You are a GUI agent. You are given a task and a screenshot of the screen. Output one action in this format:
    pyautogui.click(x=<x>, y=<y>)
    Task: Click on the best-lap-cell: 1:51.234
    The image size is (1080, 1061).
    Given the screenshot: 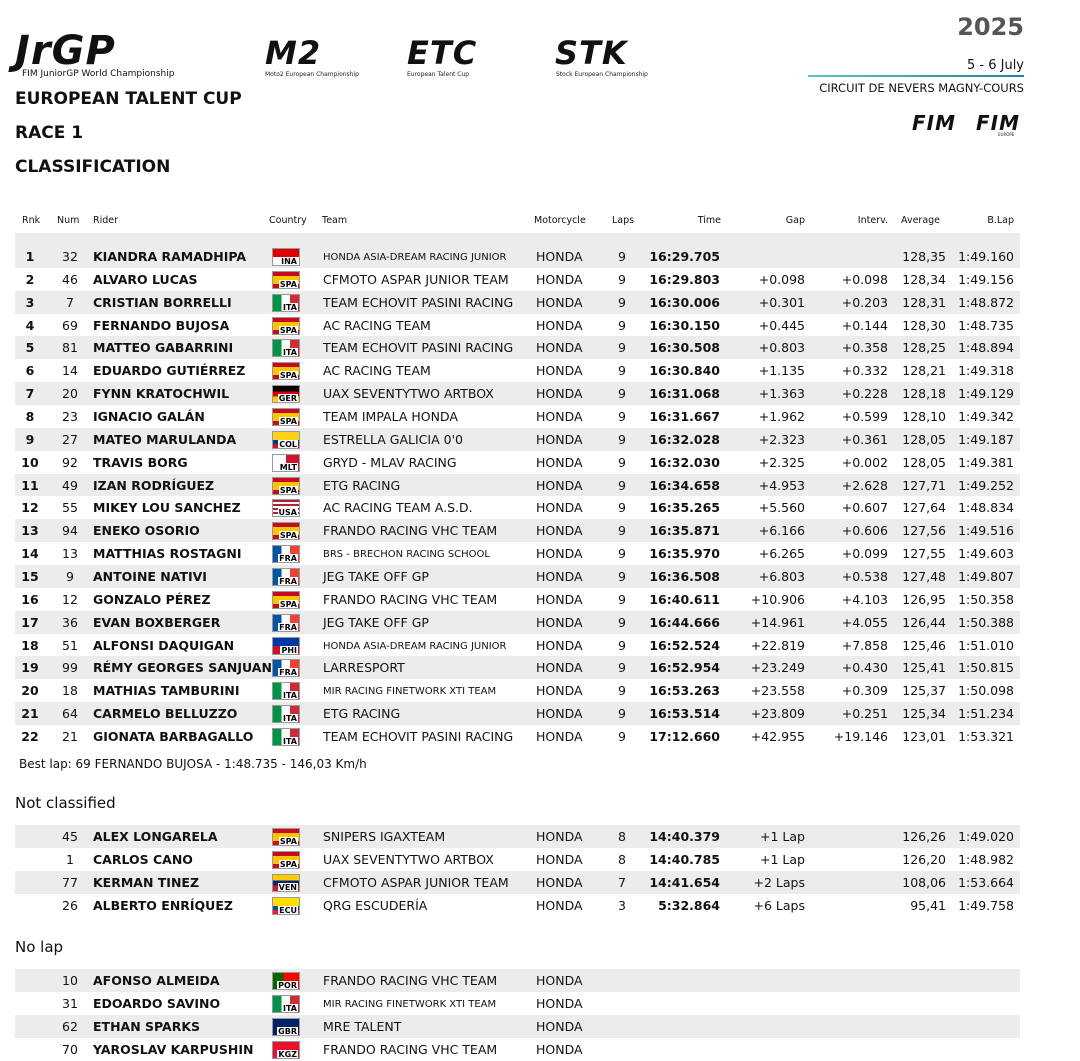 What is the action you would take?
    pyautogui.click(x=986, y=714)
    